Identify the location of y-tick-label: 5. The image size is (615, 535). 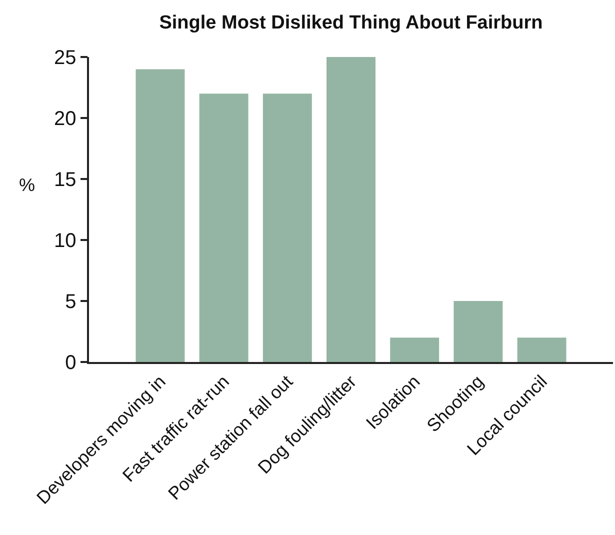
(70, 302).